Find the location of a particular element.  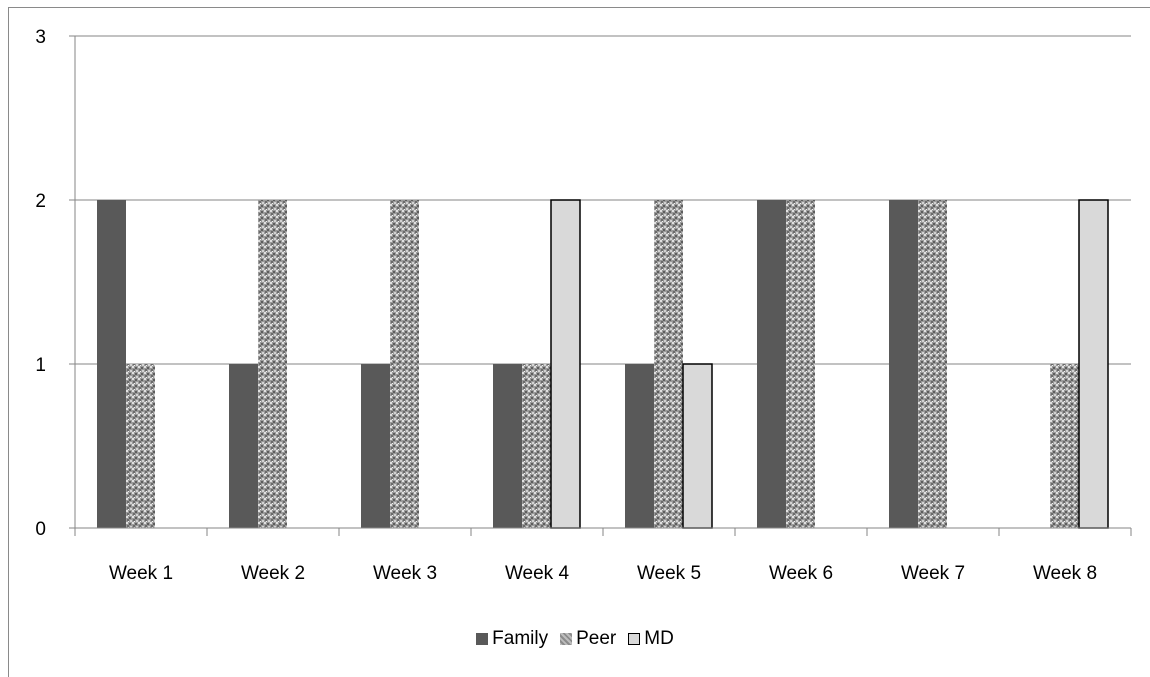

legend-swatch-family is located at coordinates (482, 639).